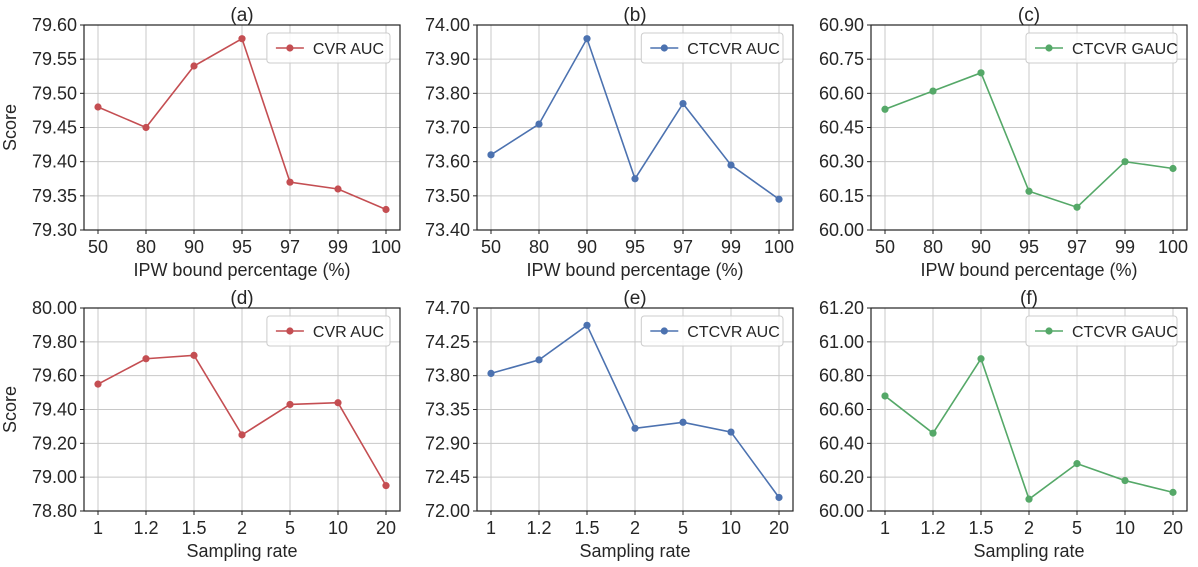 The height and width of the screenshot is (567, 1198). What do you see at coordinates (841, 477) in the screenshot?
I see `y-tick-label: 60.20` at bounding box center [841, 477].